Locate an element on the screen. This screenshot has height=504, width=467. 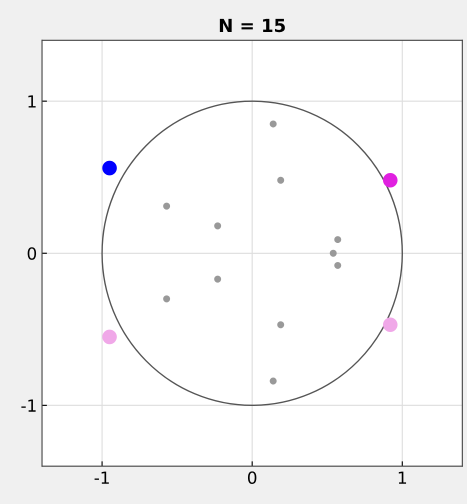
y-tick-label: 1 is located at coordinates (32, 101).